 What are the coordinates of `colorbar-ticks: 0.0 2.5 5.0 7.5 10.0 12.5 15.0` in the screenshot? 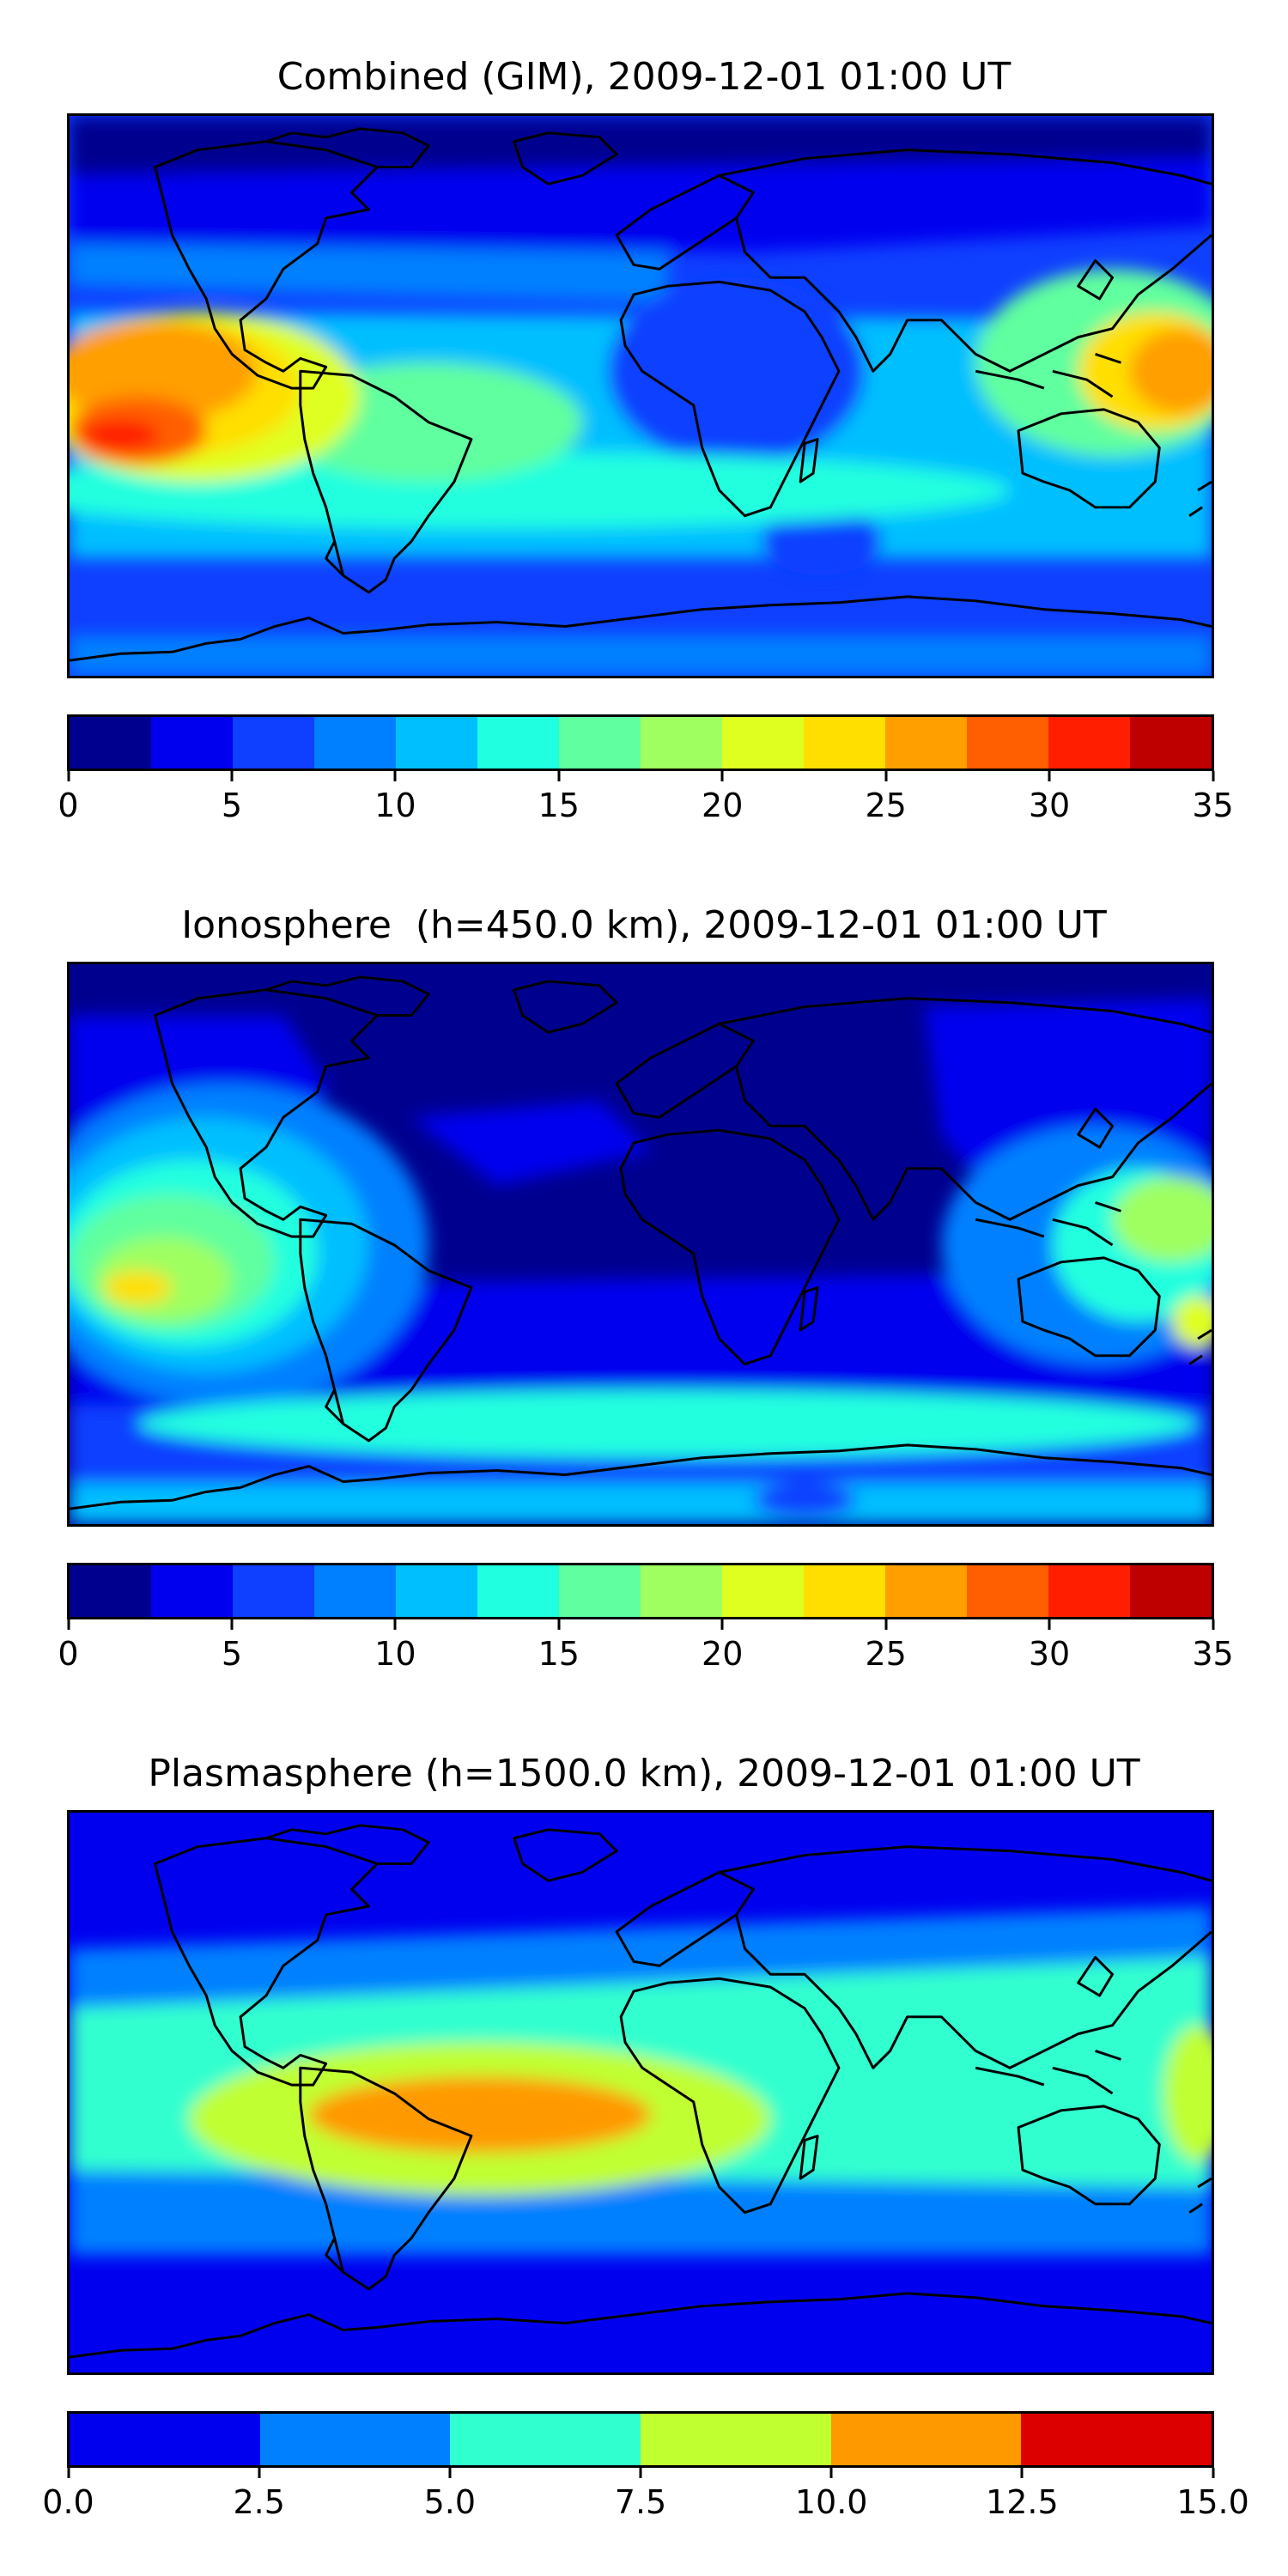 It's located at (645, 2494).